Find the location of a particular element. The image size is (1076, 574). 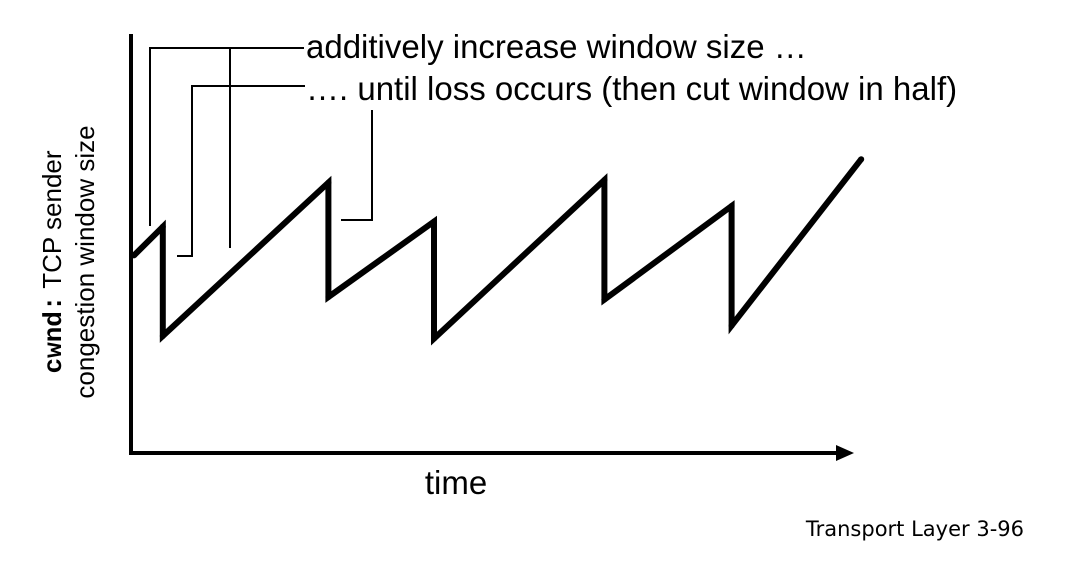

y-axis-label: cwnd: TCP sender congestion window size is located at coordinates (68, 261).